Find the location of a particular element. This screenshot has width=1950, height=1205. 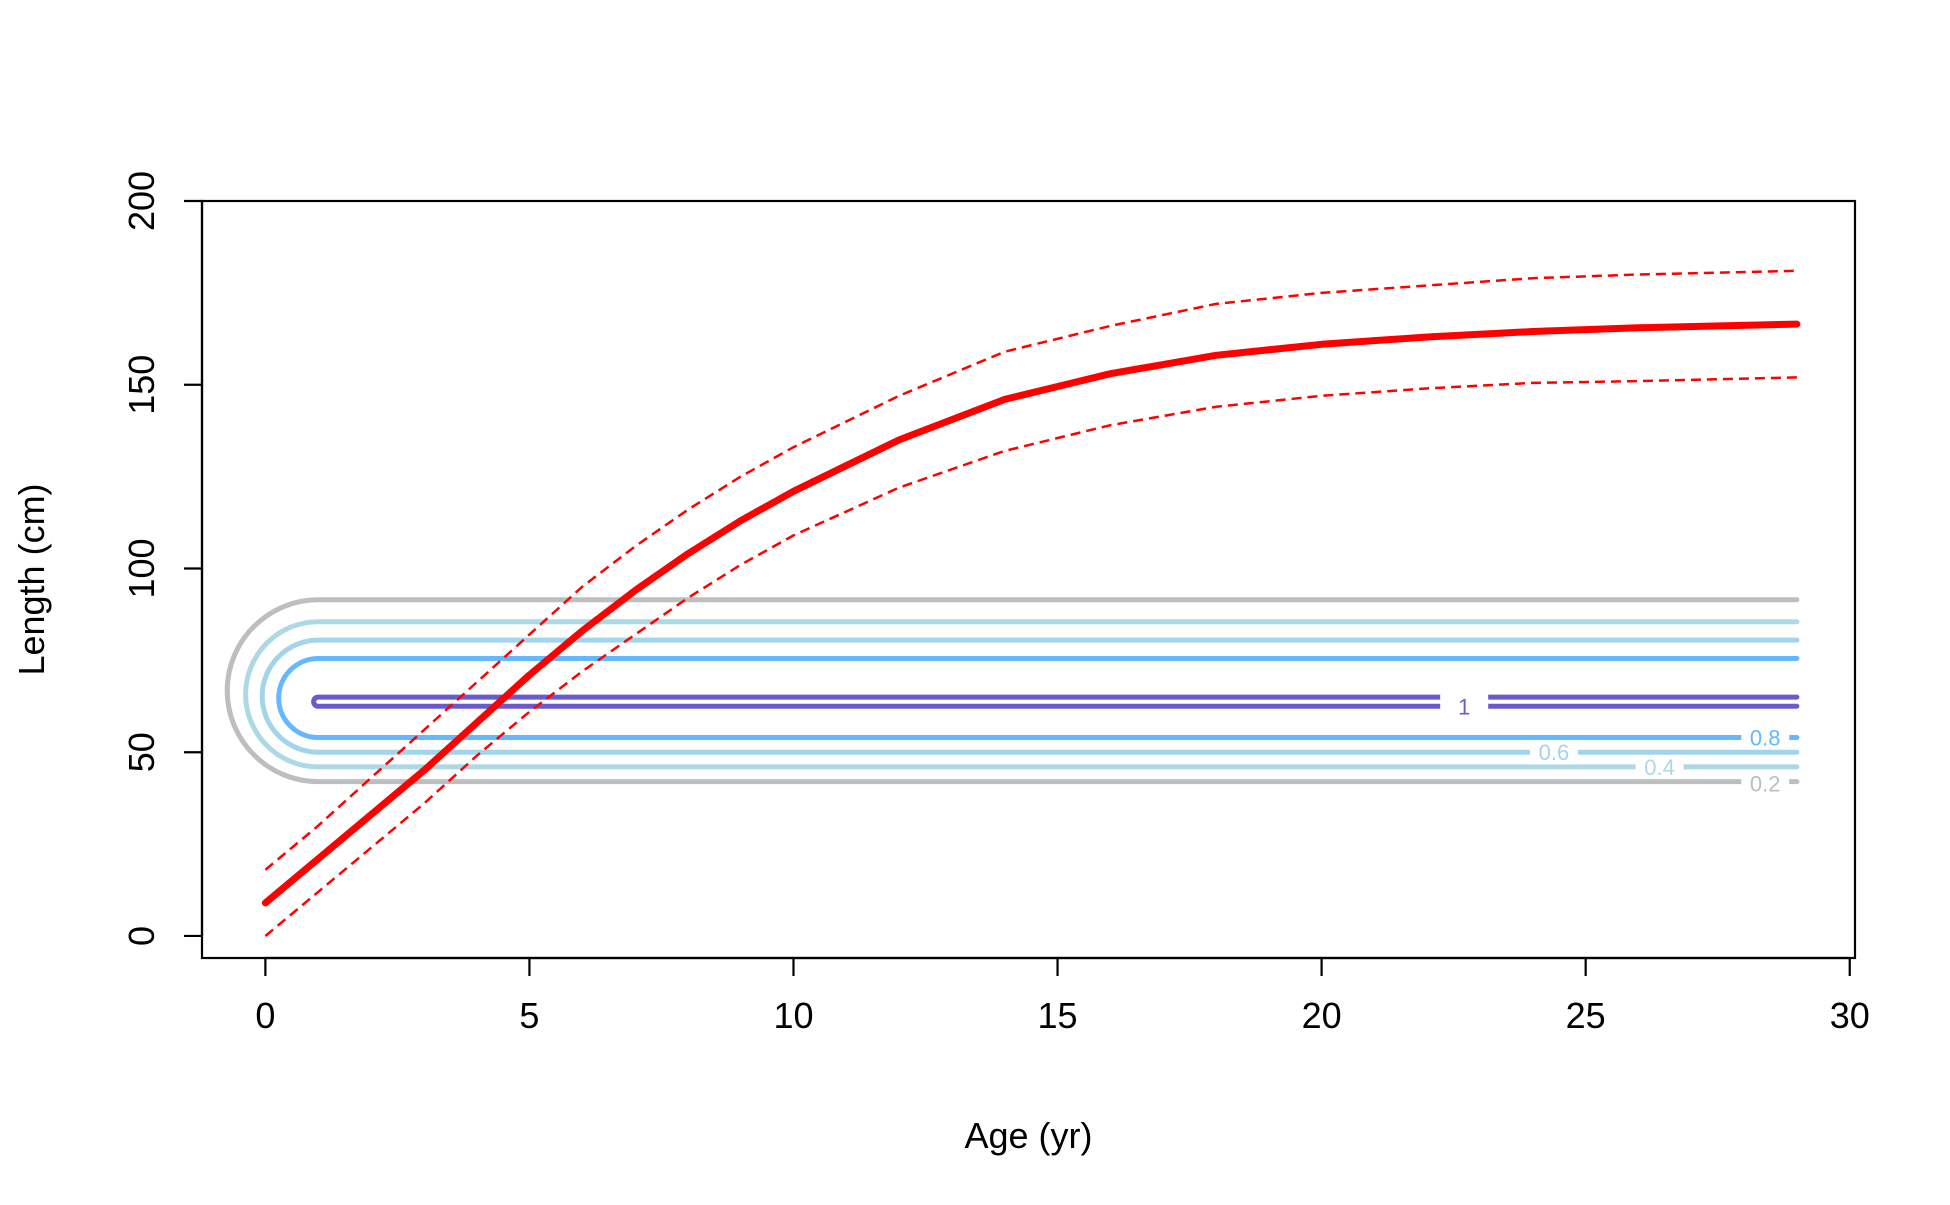

y-tick-label-100: 100 is located at coordinates (141, 568).